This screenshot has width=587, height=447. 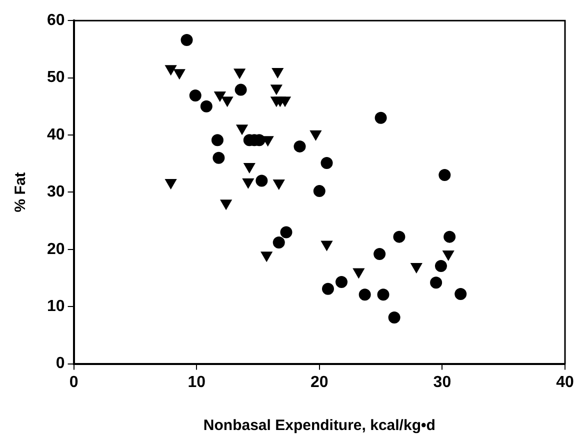 I want to click on x-axis-title: Nonbasal Expenditure, kcal/kg•d, so click(x=319, y=425).